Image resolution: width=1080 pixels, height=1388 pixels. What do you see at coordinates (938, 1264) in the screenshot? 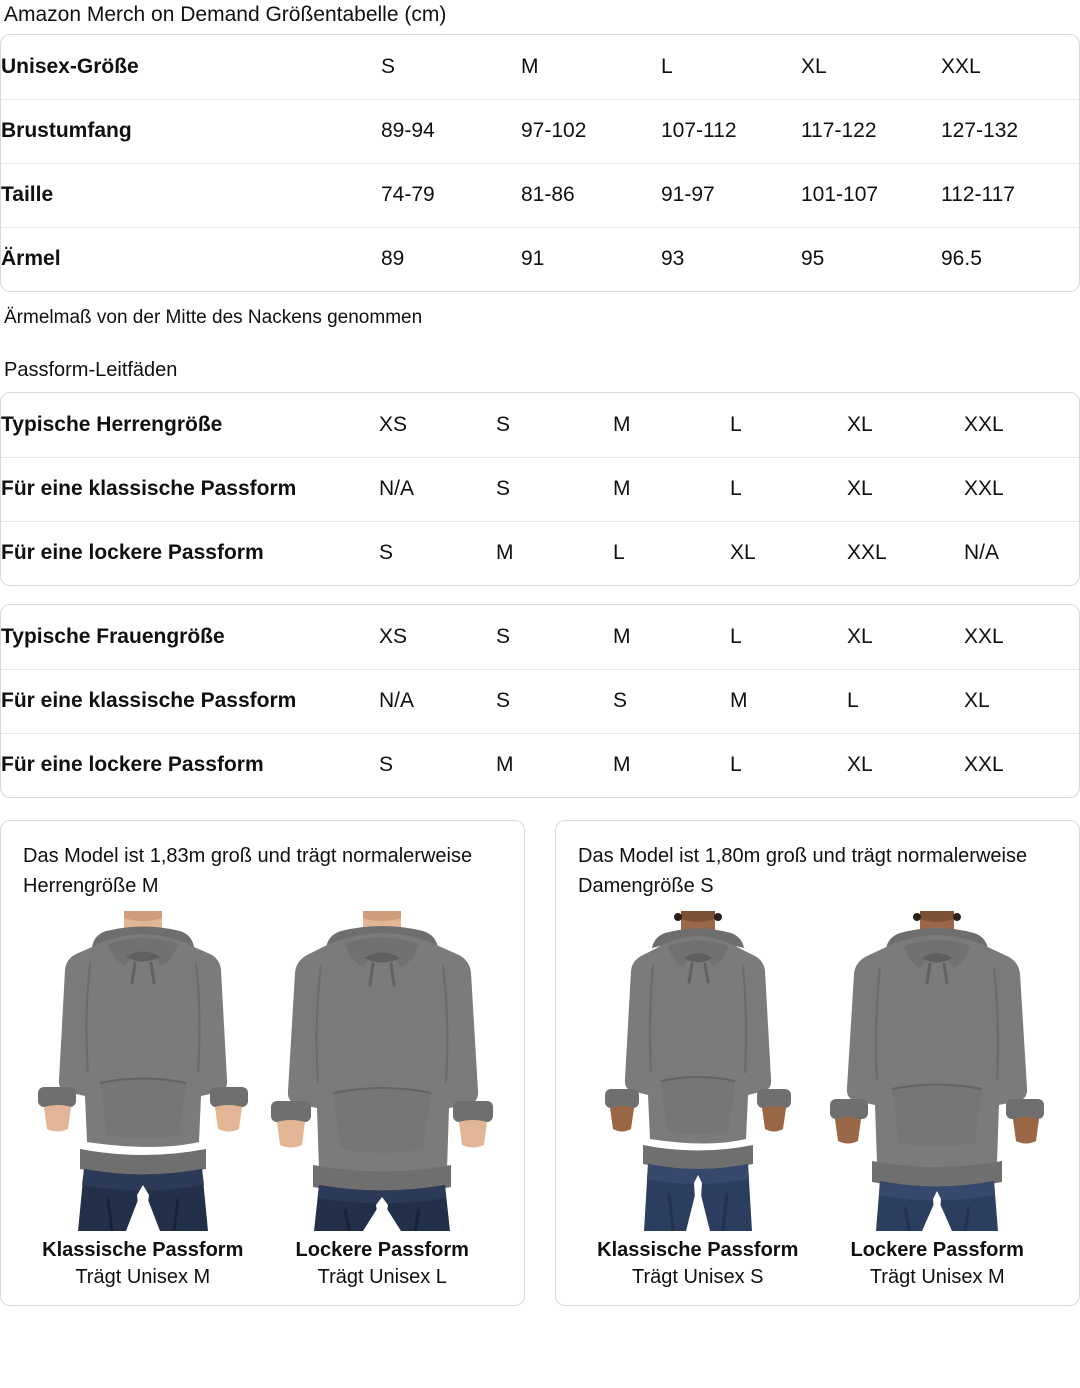
I see `female-loose-caption: Lockere Passform Trägt Unisex M` at bounding box center [938, 1264].